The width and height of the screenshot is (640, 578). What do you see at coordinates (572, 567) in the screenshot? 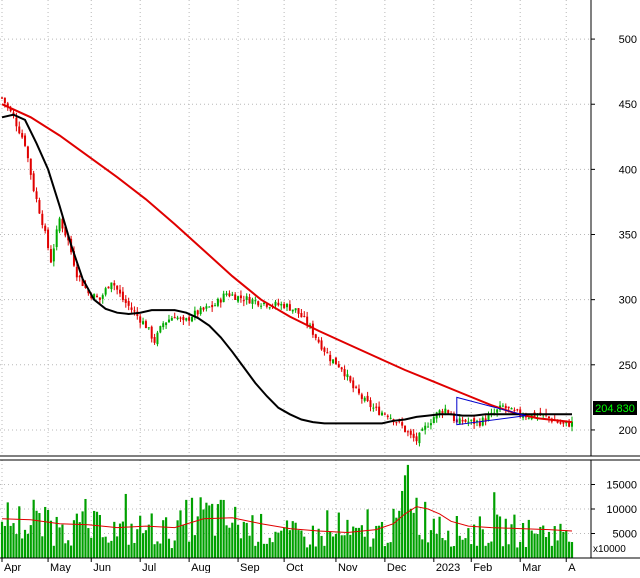
I see `time-tick-label: A` at bounding box center [572, 567].